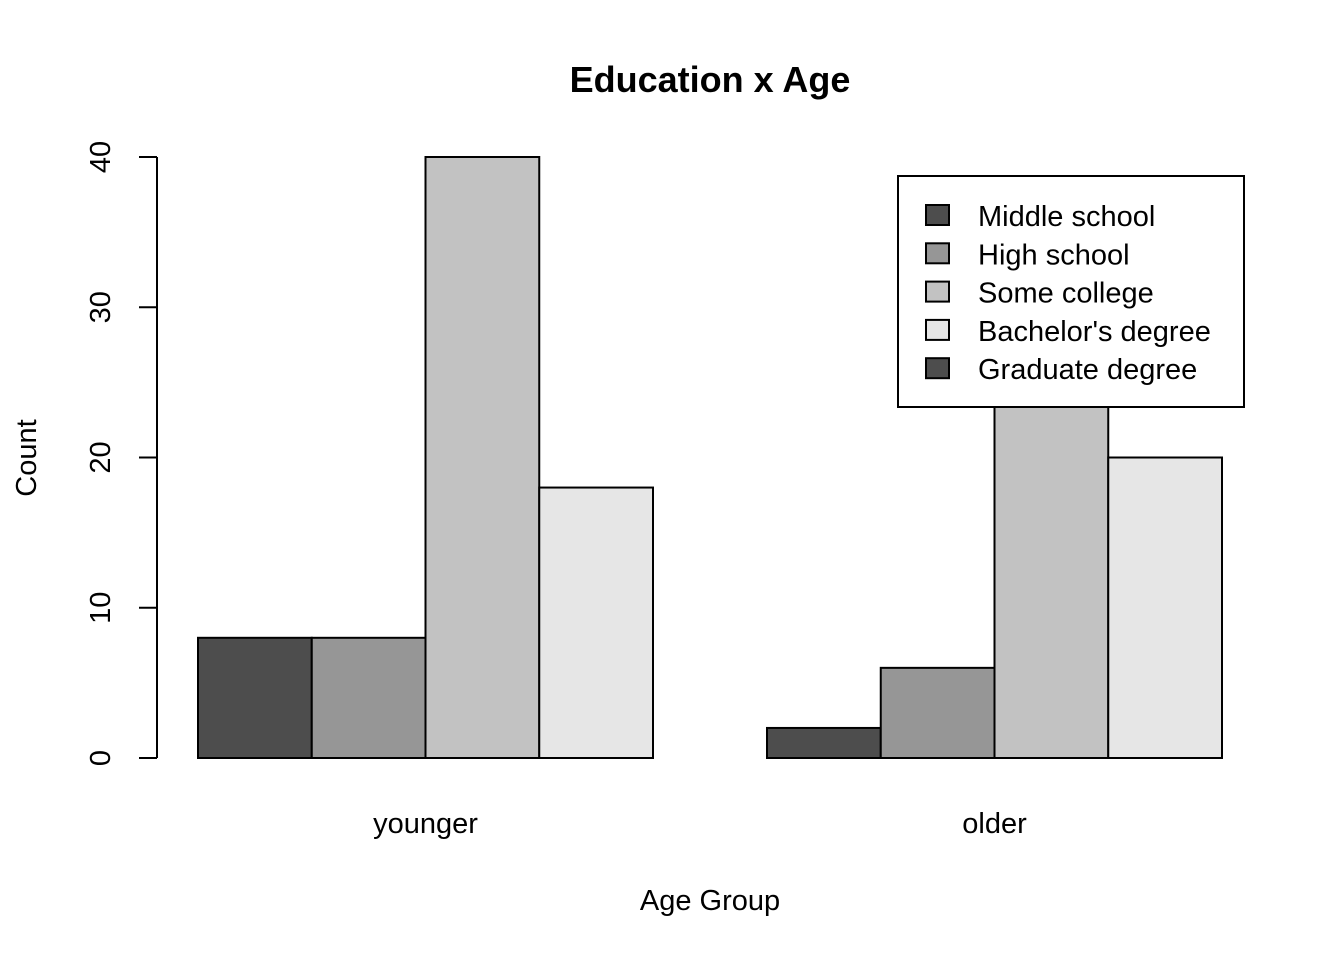 The image size is (1344, 960). What do you see at coordinates (101, 758) in the screenshot?
I see `y-tick-label: 0` at bounding box center [101, 758].